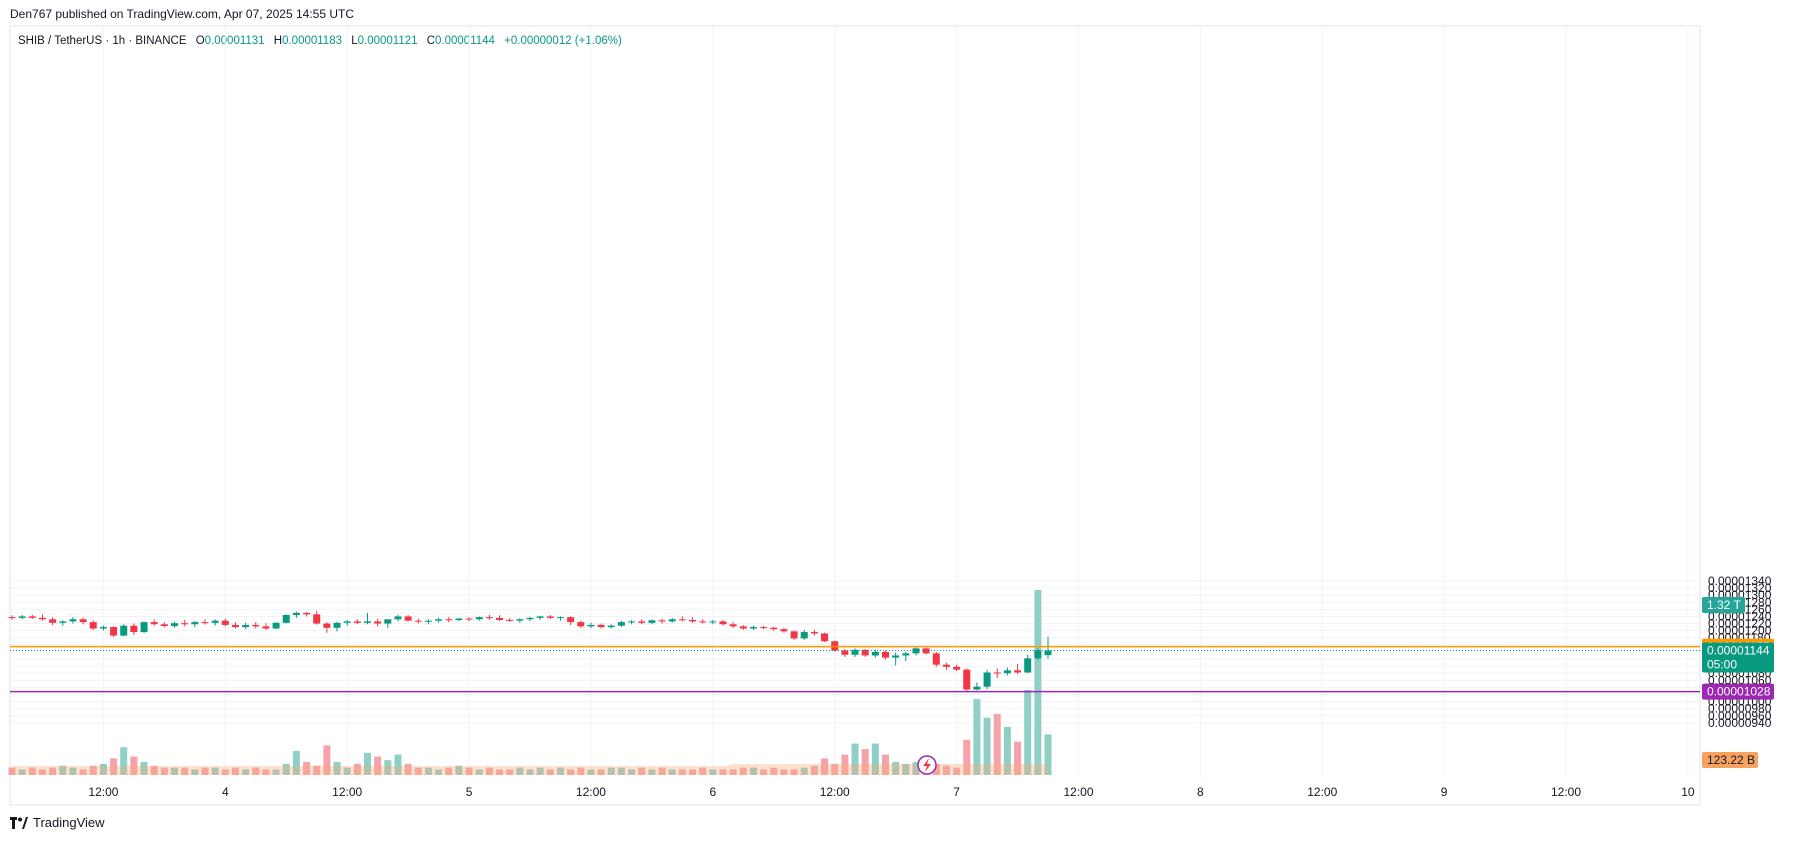  I want to click on volume-ma-area, so click(530, 769).